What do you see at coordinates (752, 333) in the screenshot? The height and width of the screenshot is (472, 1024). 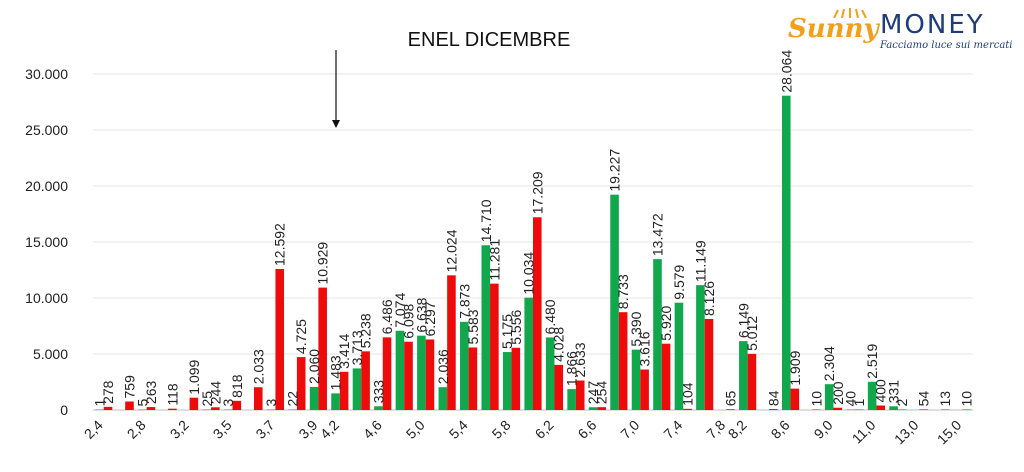 I see `put-data-label: 5.012` at bounding box center [752, 333].